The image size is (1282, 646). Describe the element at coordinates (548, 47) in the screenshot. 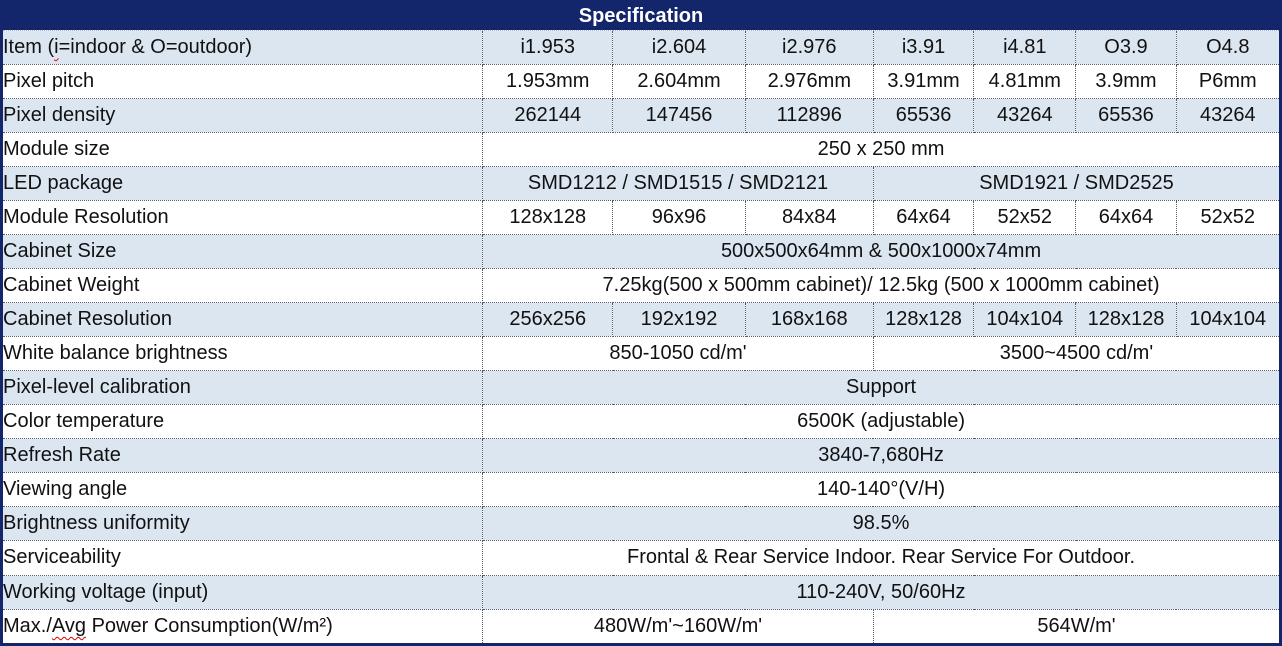

I see `spec-value-cell: i1.953` at that location.